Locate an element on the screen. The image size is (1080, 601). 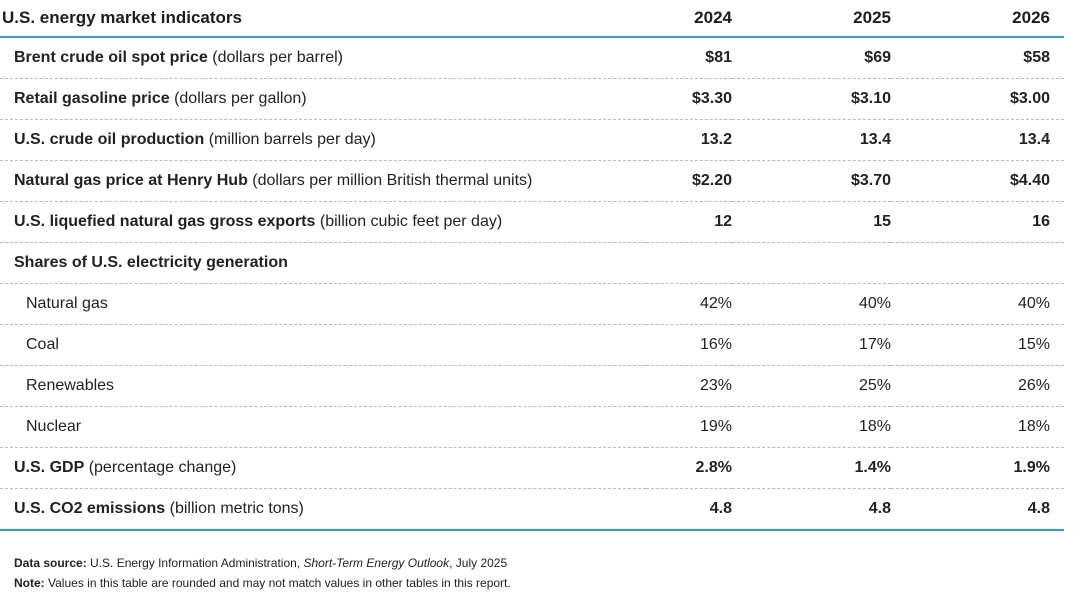
row-value-2026: 26% is located at coordinates (977, 386).